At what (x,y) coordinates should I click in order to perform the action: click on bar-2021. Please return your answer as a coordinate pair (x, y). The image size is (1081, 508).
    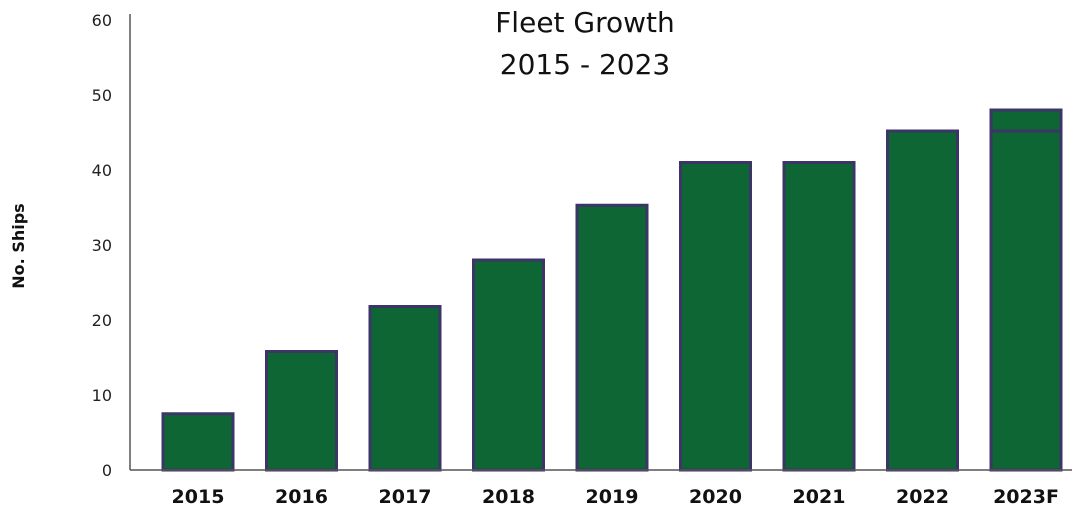
    Looking at the image, I should click on (819, 316).